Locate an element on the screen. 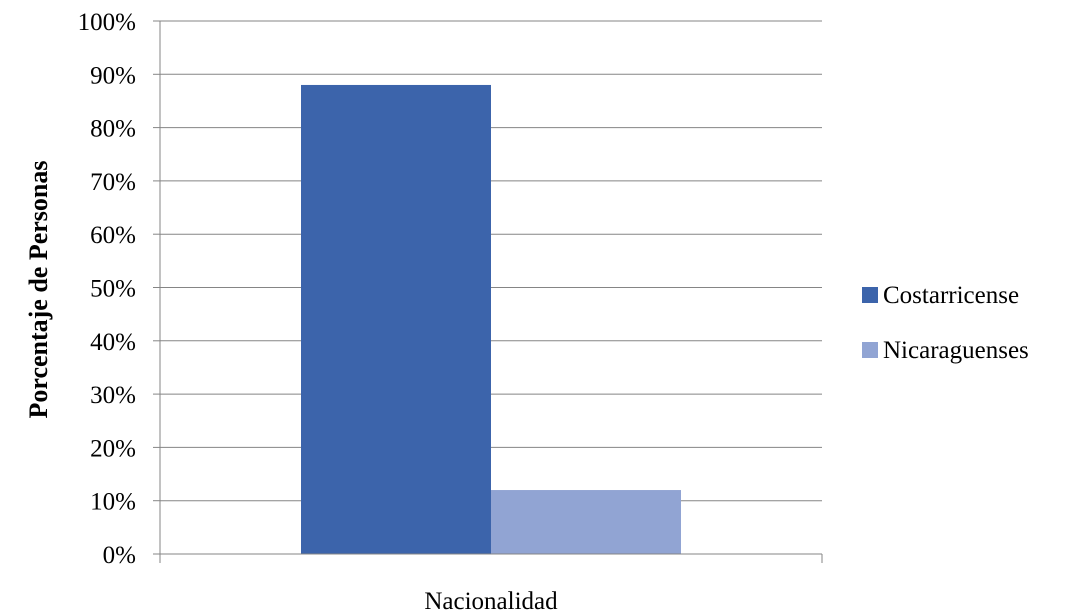  bar-nicaraguenses is located at coordinates (586, 522).